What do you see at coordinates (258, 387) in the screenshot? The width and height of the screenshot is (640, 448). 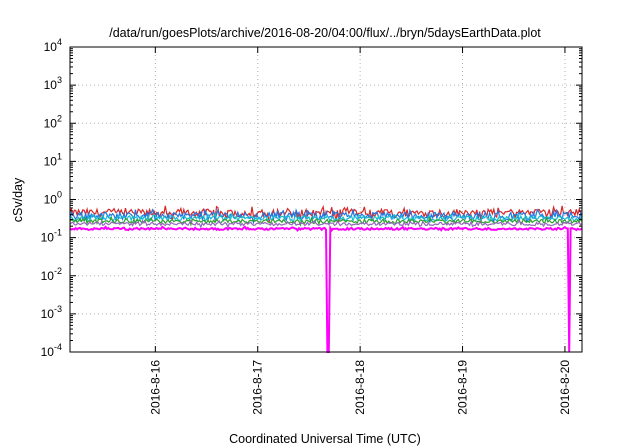 I see `x-tick-label: 2016-8-17` at bounding box center [258, 387].